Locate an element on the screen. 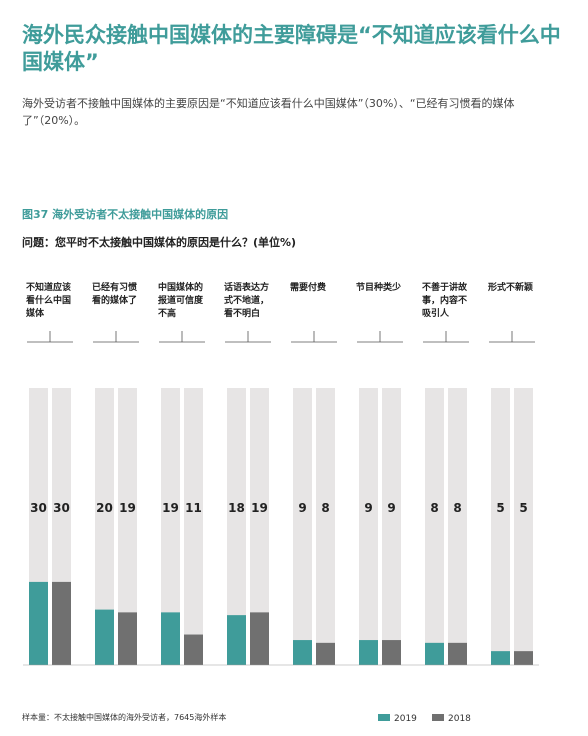  category-label: 形式不新颖 is located at coordinates (511, 288).